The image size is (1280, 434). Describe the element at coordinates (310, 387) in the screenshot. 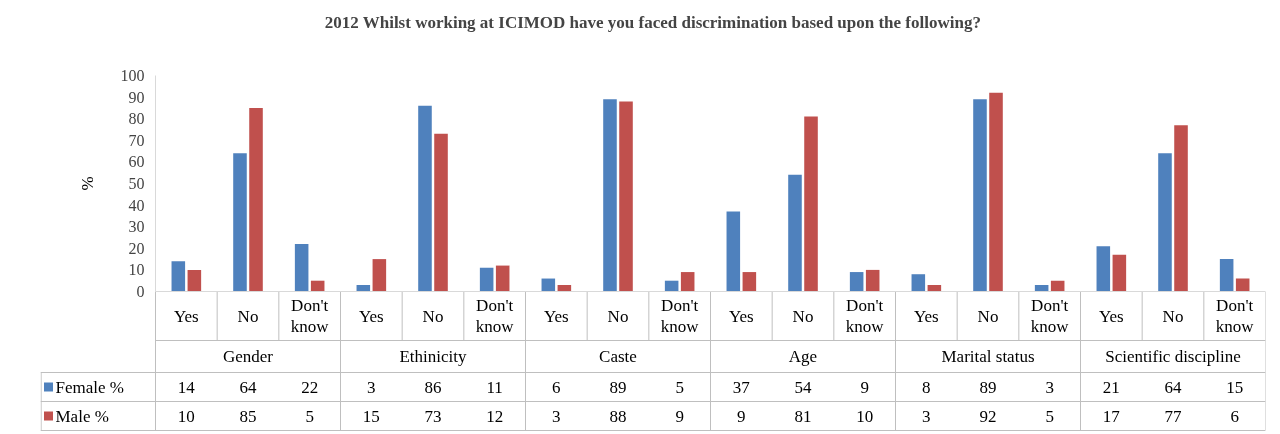

I see `data-label: 22` at that location.